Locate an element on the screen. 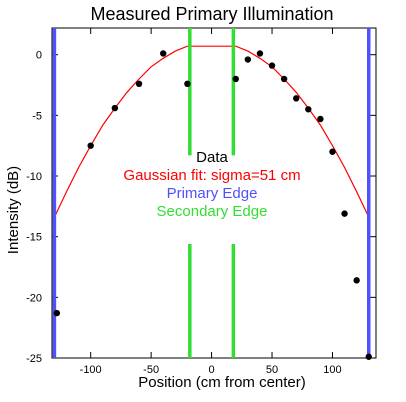 The width and height of the screenshot is (406, 402). y-axis-label: Intensity (dB) is located at coordinates (13, 210).